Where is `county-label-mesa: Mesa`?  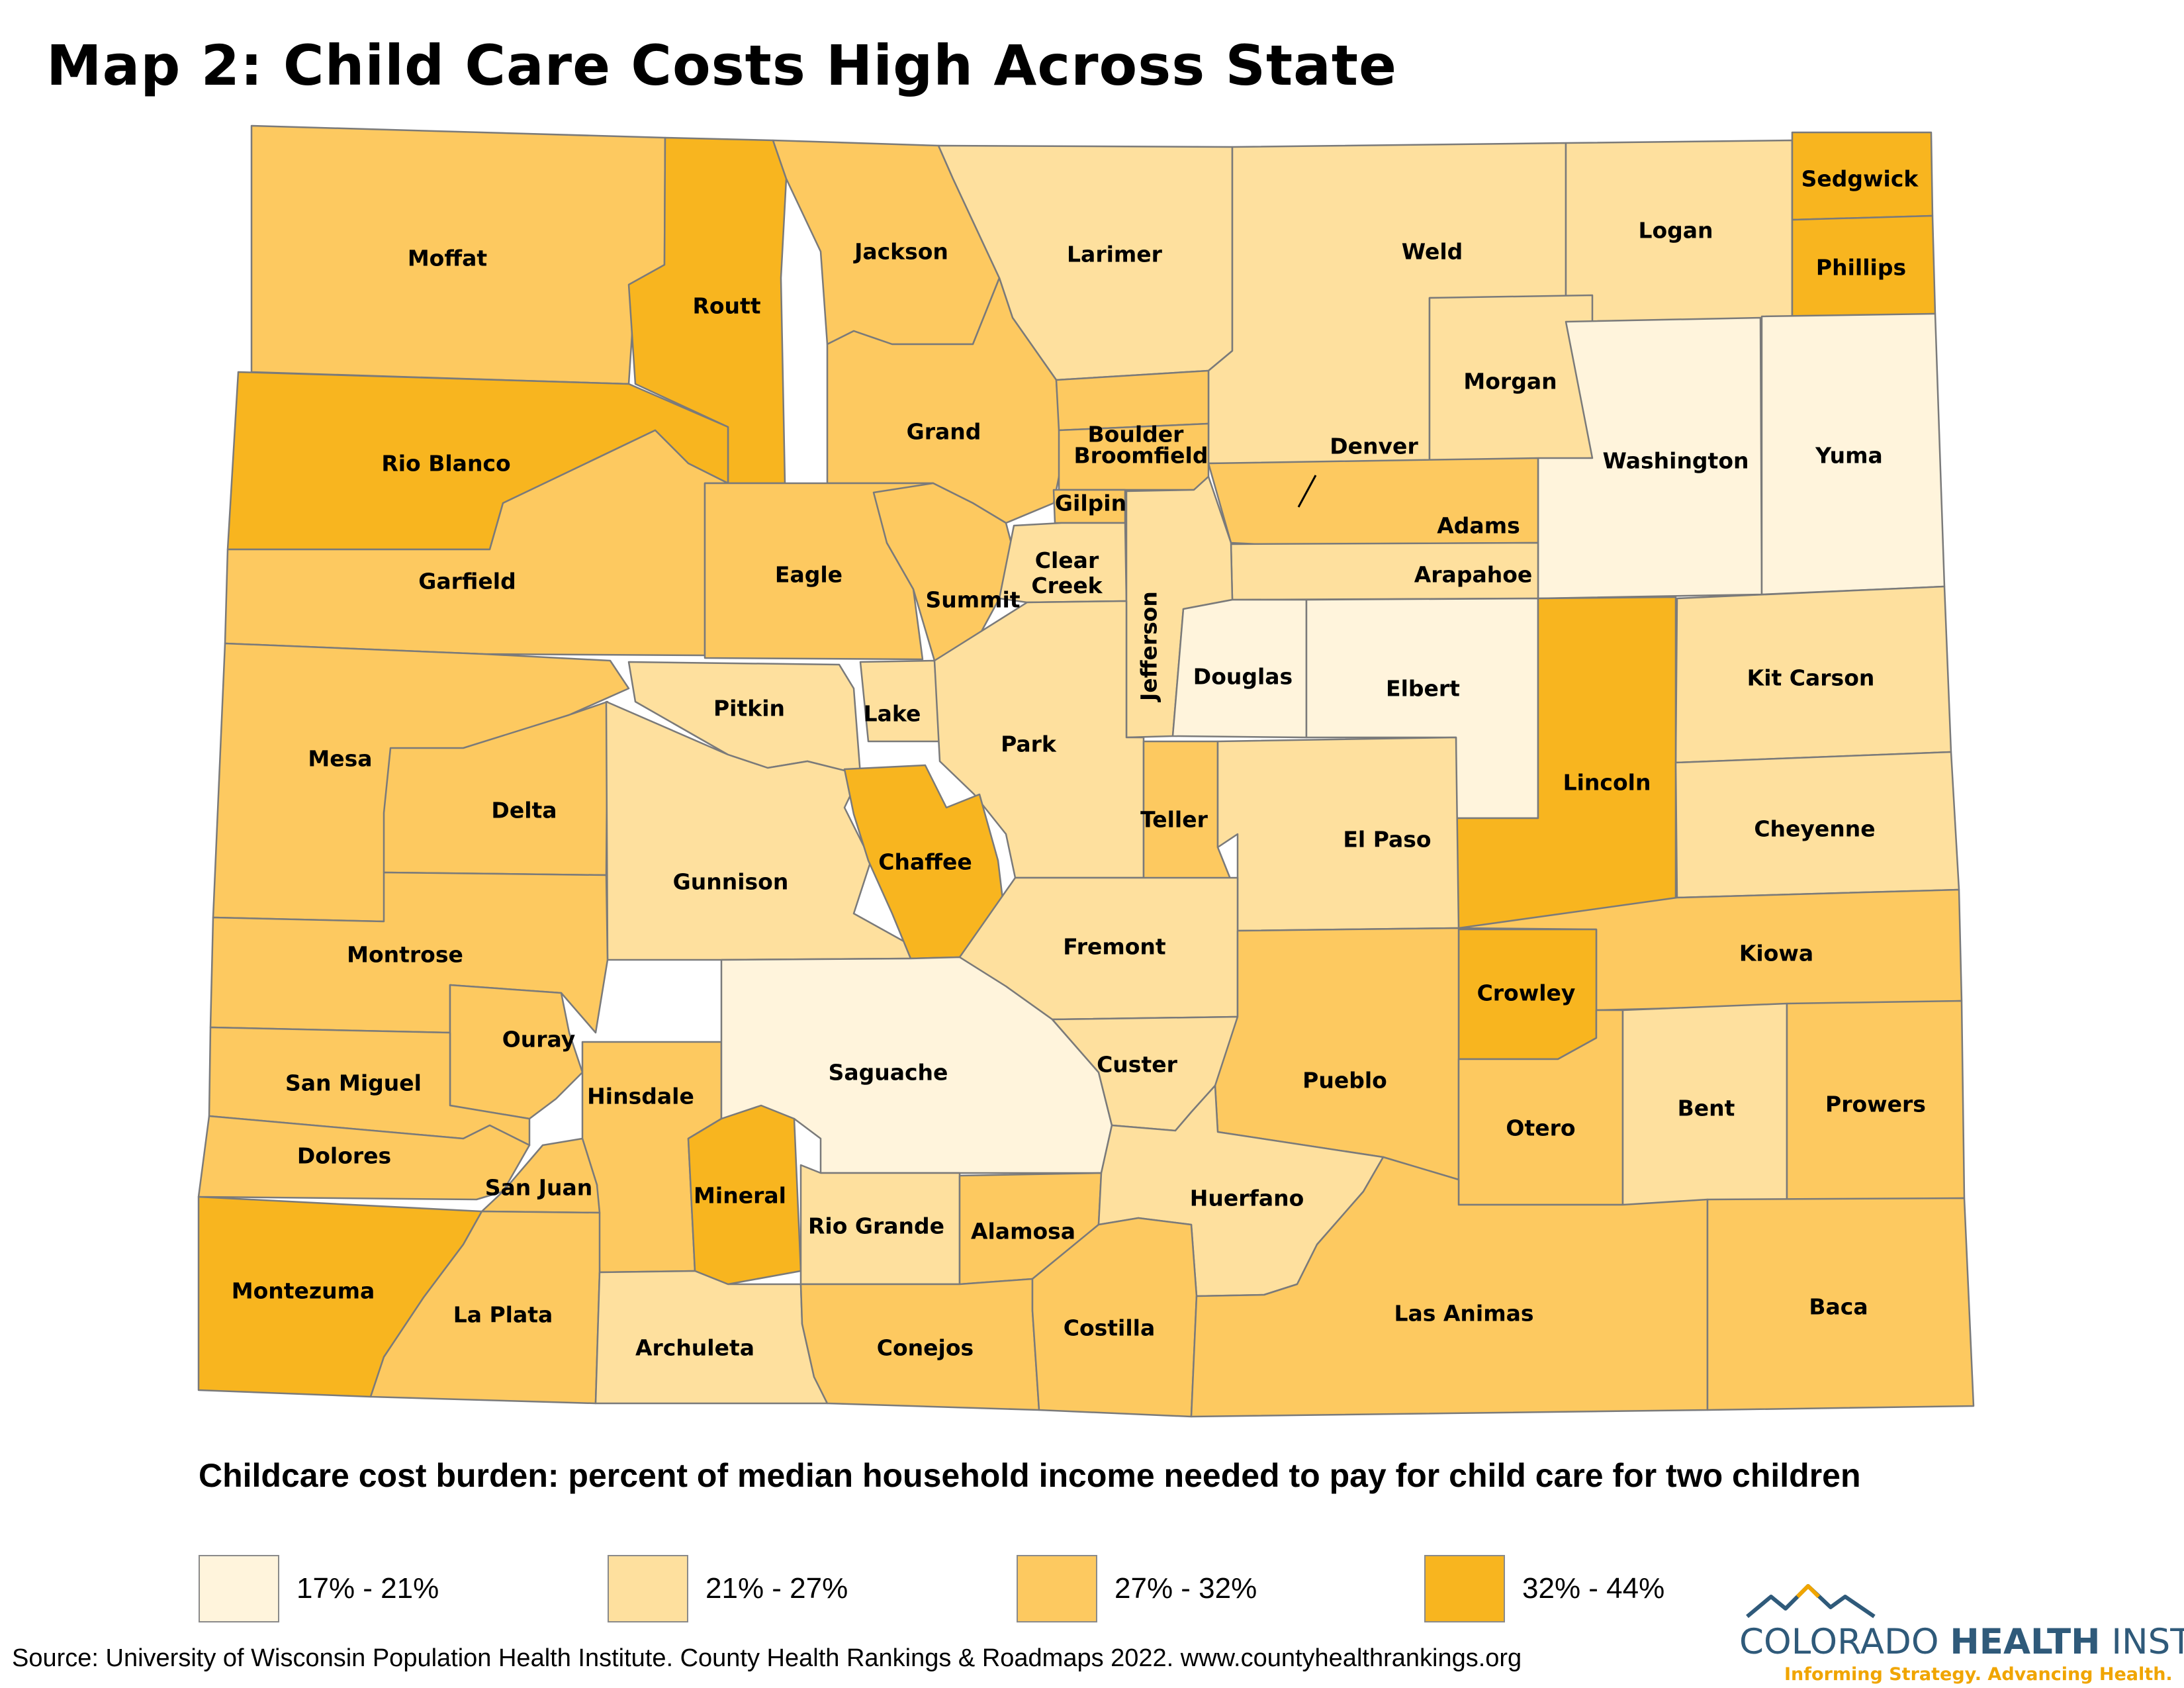
county-label-mesa: Mesa is located at coordinates (340, 759).